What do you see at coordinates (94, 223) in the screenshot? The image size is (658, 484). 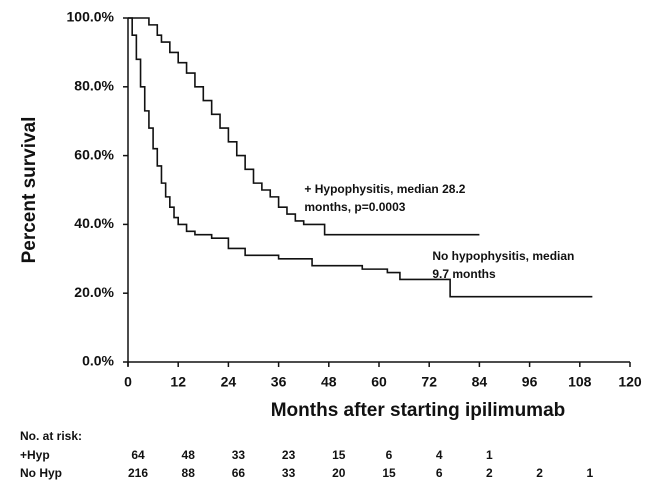 I see `y-tick-label: 40.0%` at bounding box center [94, 223].